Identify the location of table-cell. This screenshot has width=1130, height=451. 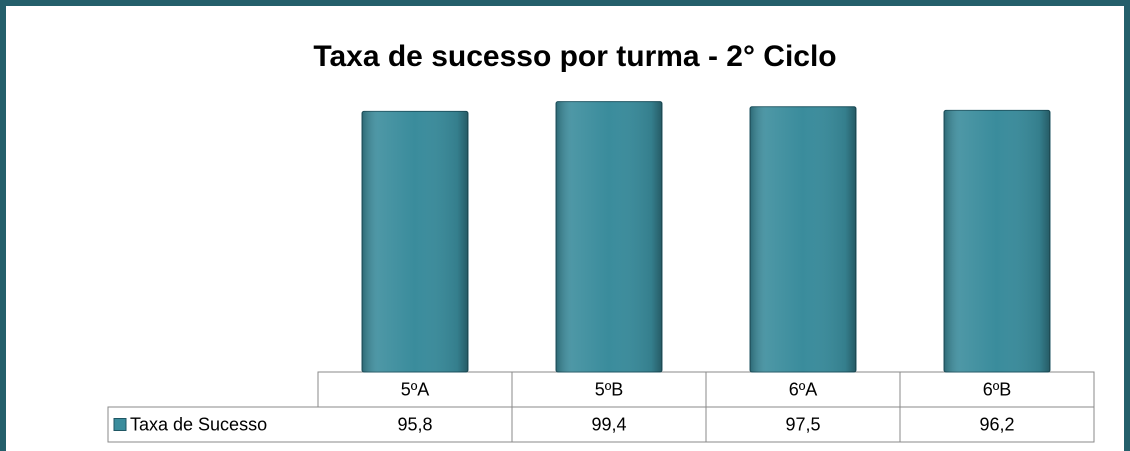
(601, 424).